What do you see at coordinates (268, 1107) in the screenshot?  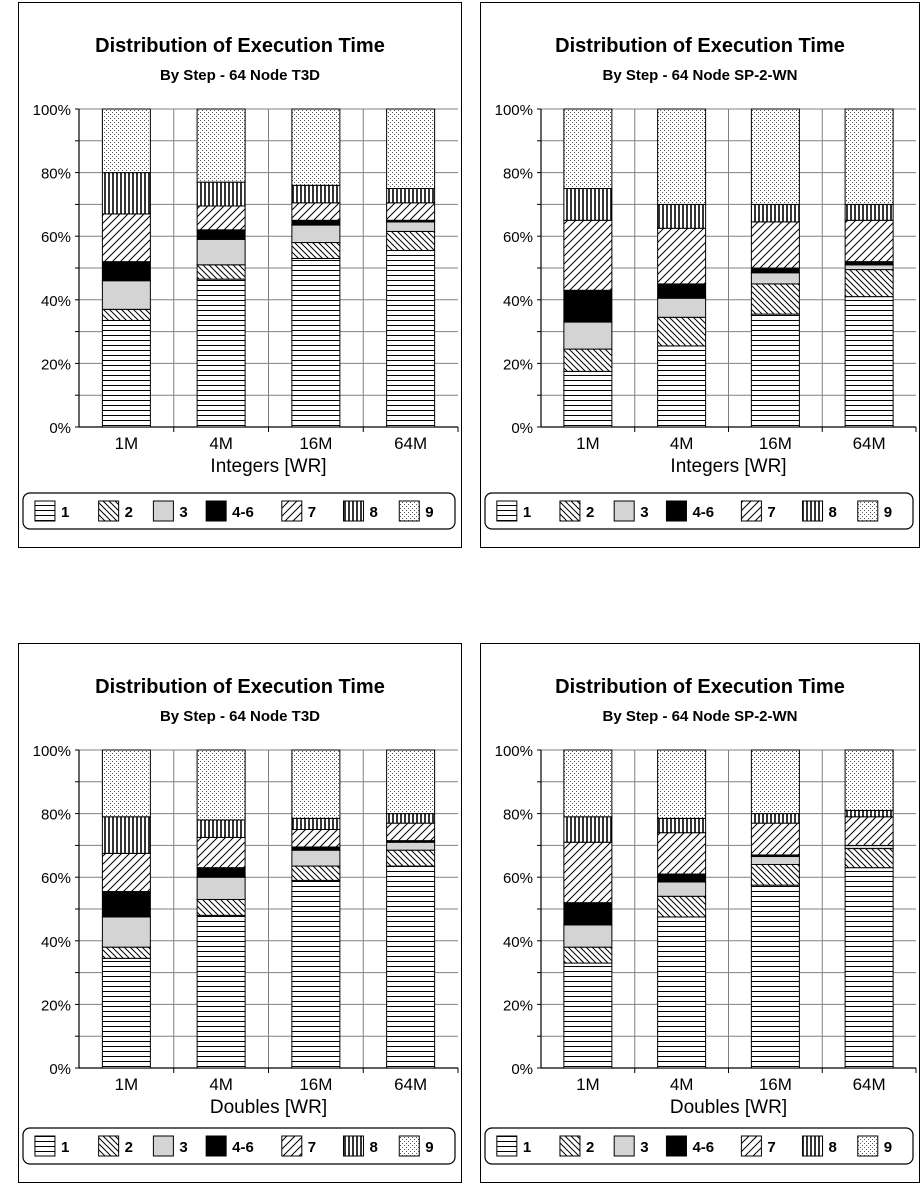 I see `x-axis-label: Doubles [WR]` at bounding box center [268, 1107].